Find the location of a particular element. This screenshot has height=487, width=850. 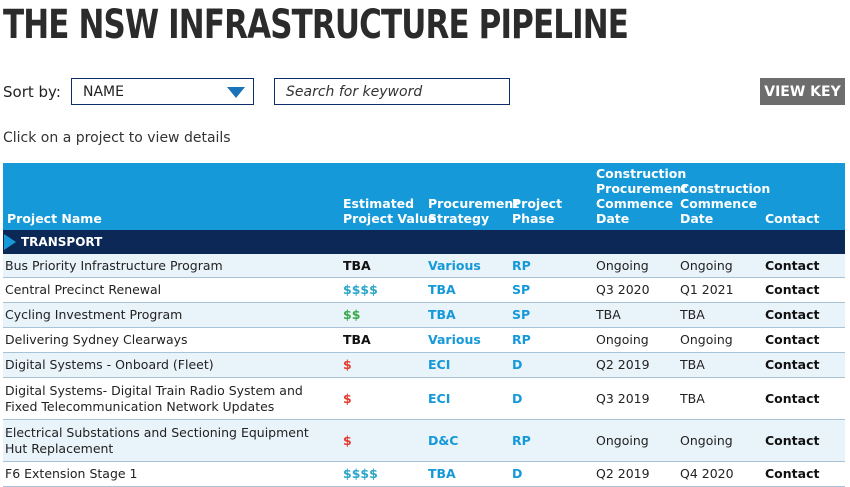

project-value-cell: $$ is located at coordinates (352, 314).